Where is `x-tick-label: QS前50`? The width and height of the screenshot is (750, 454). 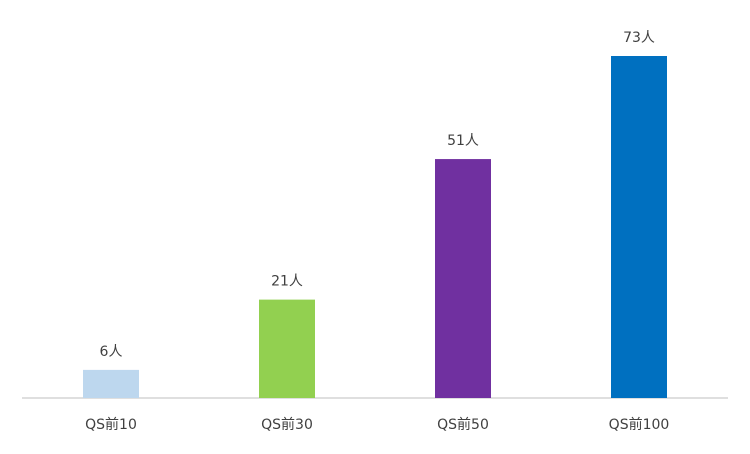
x-tick-label: QS前50 is located at coordinates (463, 424).